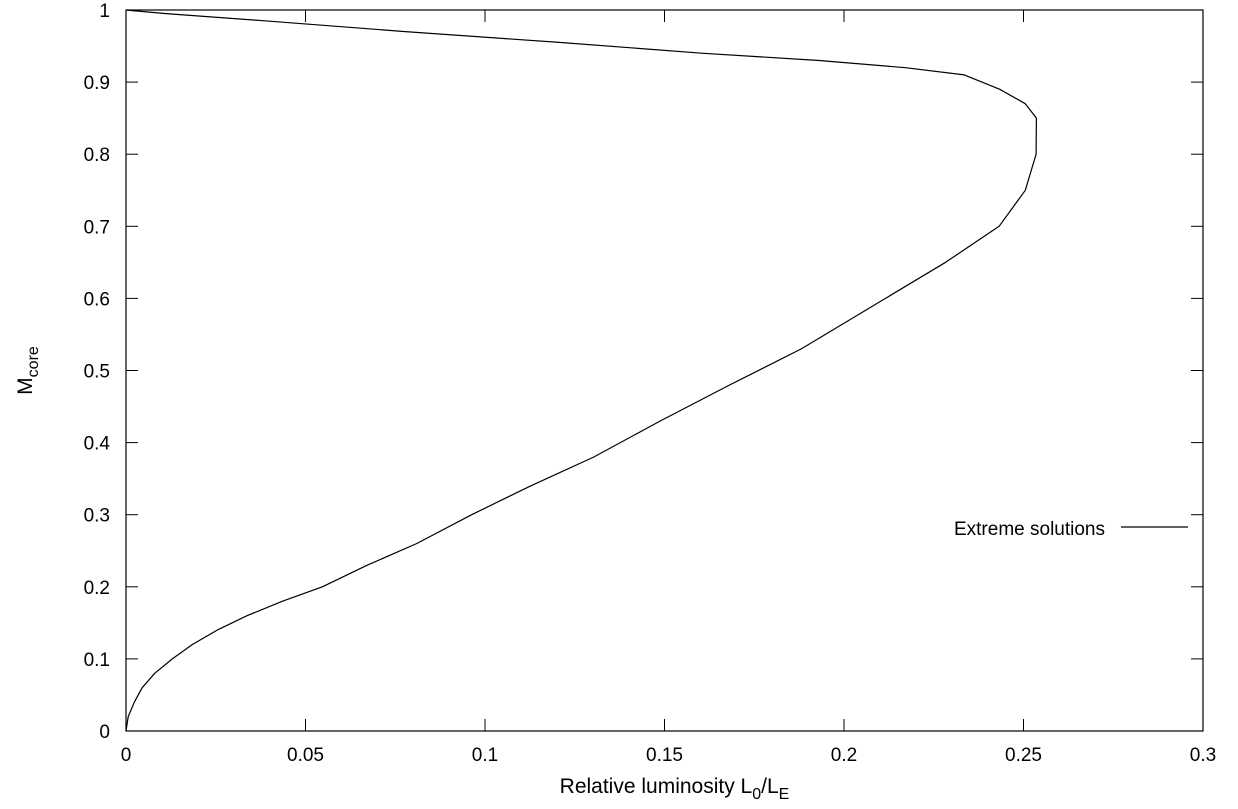  I want to click on x-tick-label: 0.05, so click(305, 755).